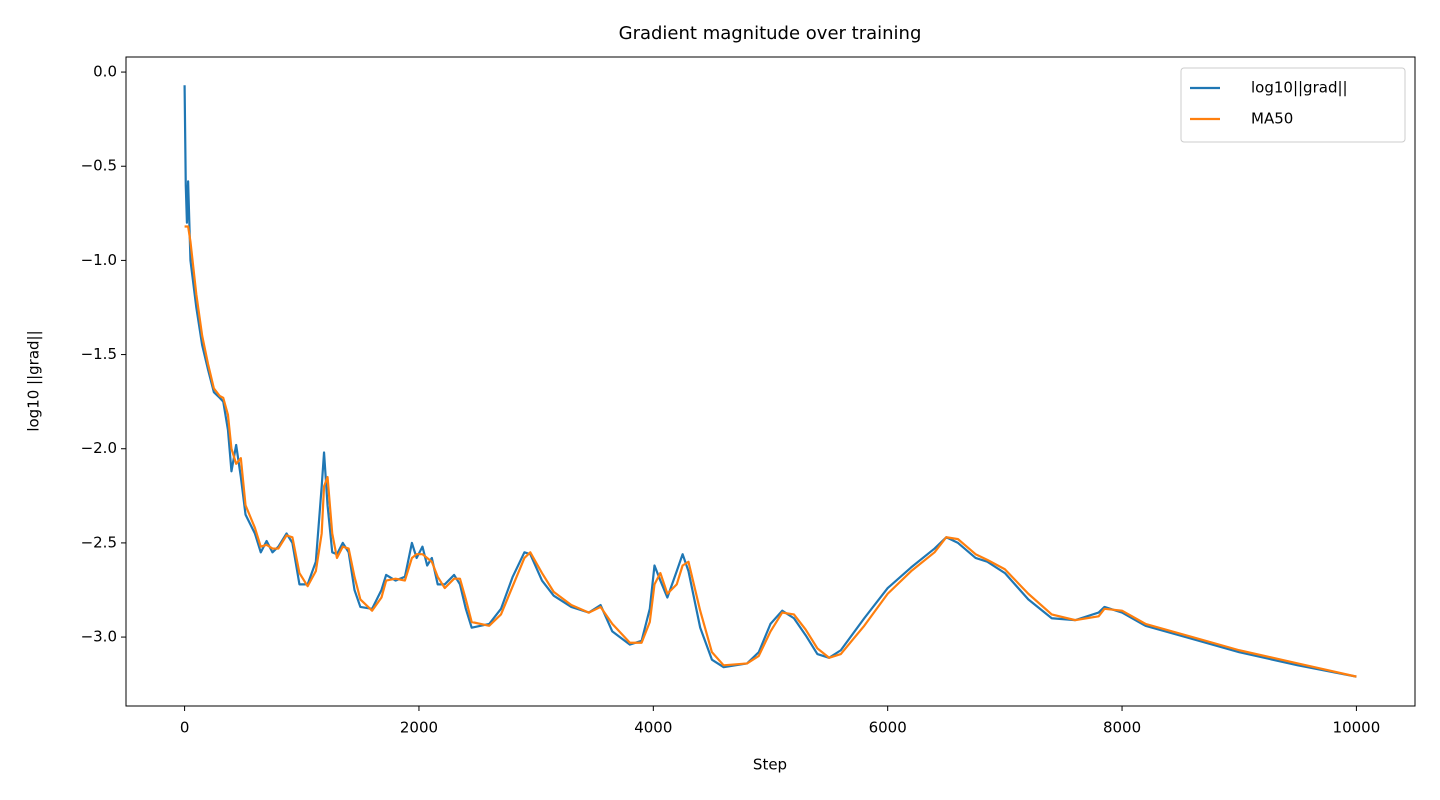  What do you see at coordinates (1293, 105) in the screenshot?
I see `legend-box` at bounding box center [1293, 105].